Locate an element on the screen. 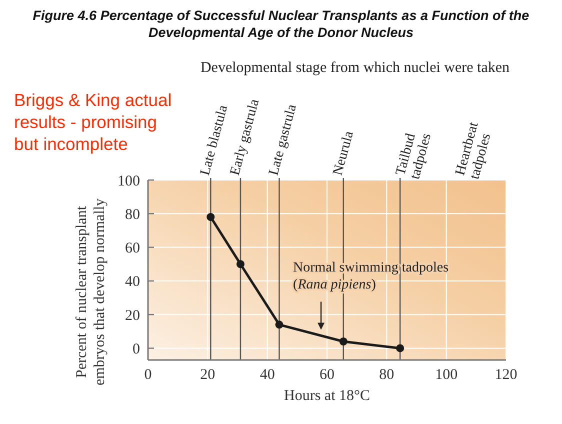 This screenshot has height=424, width=562. annotation: Heartbeat tadpoles is located at coordinates (473, 150).